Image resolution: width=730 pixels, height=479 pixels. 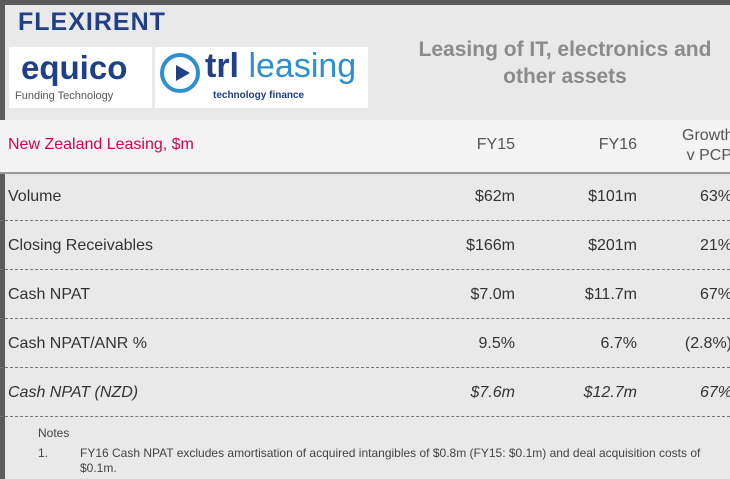 I want to click on logo-text: trl leasing, so click(x=280, y=66).